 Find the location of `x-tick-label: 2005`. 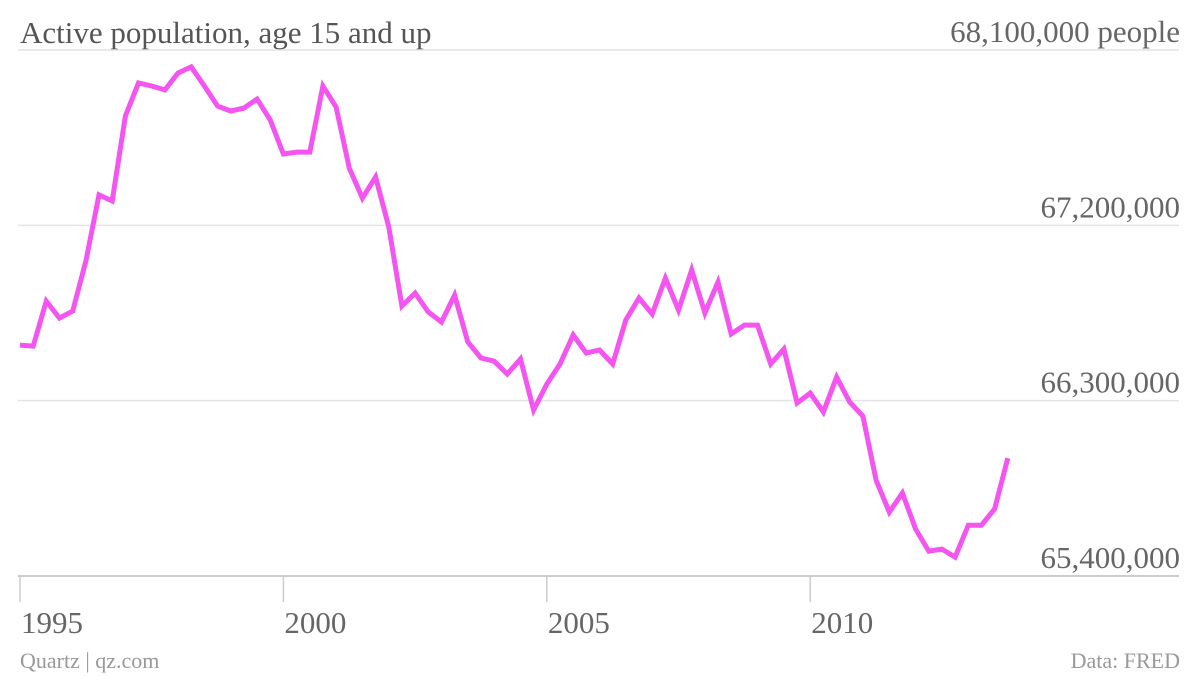

x-tick-label: 2005 is located at coordinates (579, 622).